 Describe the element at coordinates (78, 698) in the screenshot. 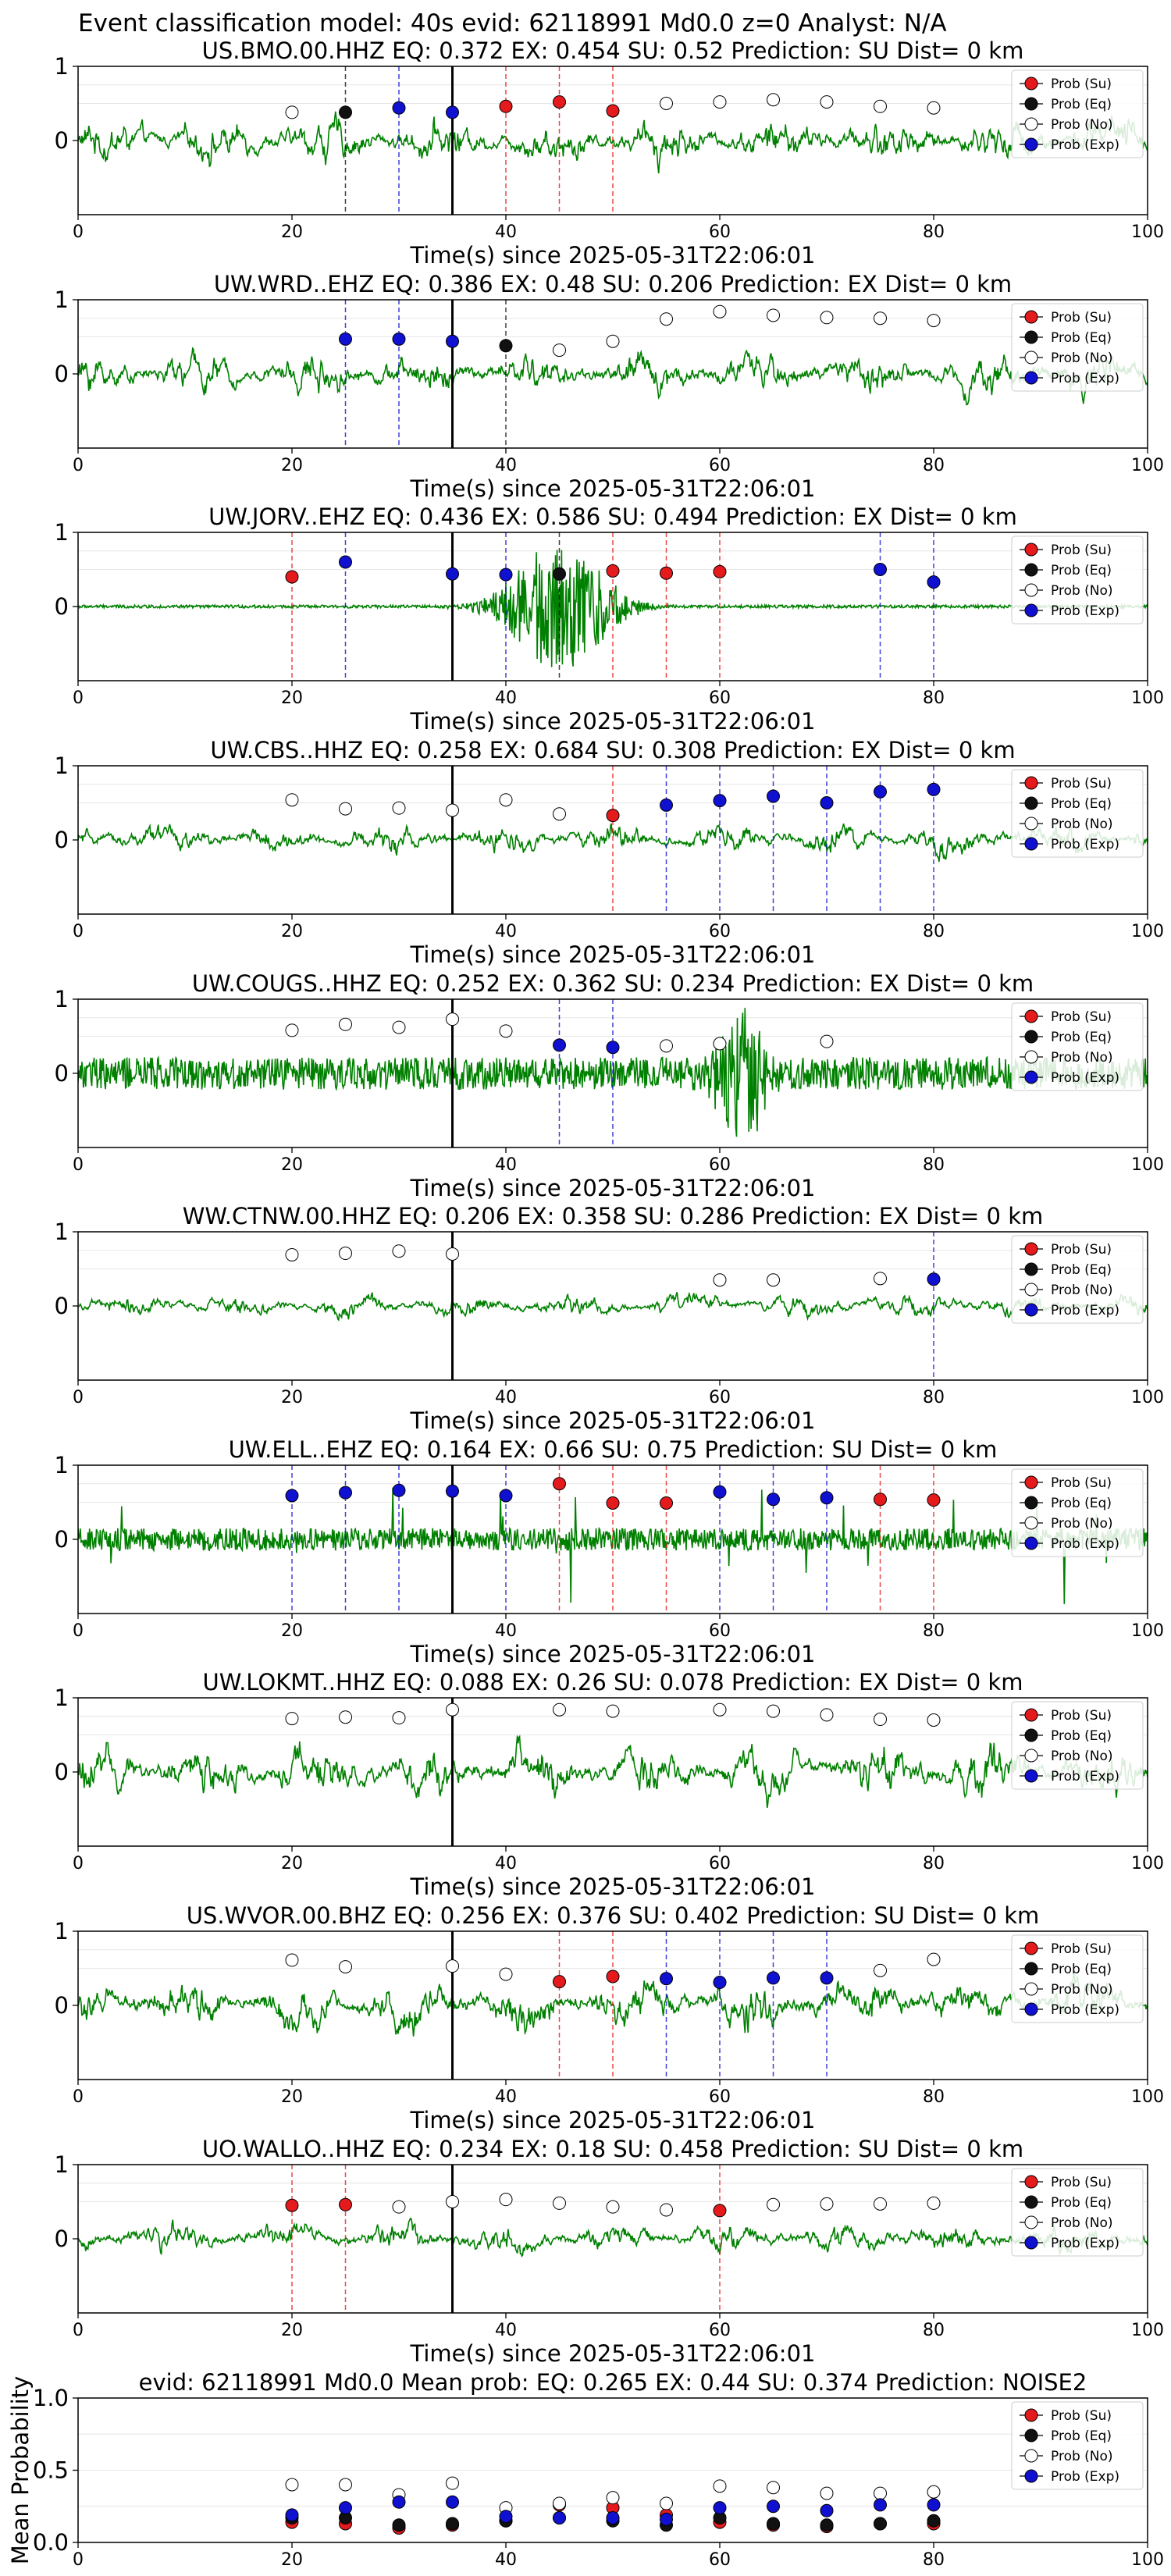

I see `x-tick-label: 0` at that location.